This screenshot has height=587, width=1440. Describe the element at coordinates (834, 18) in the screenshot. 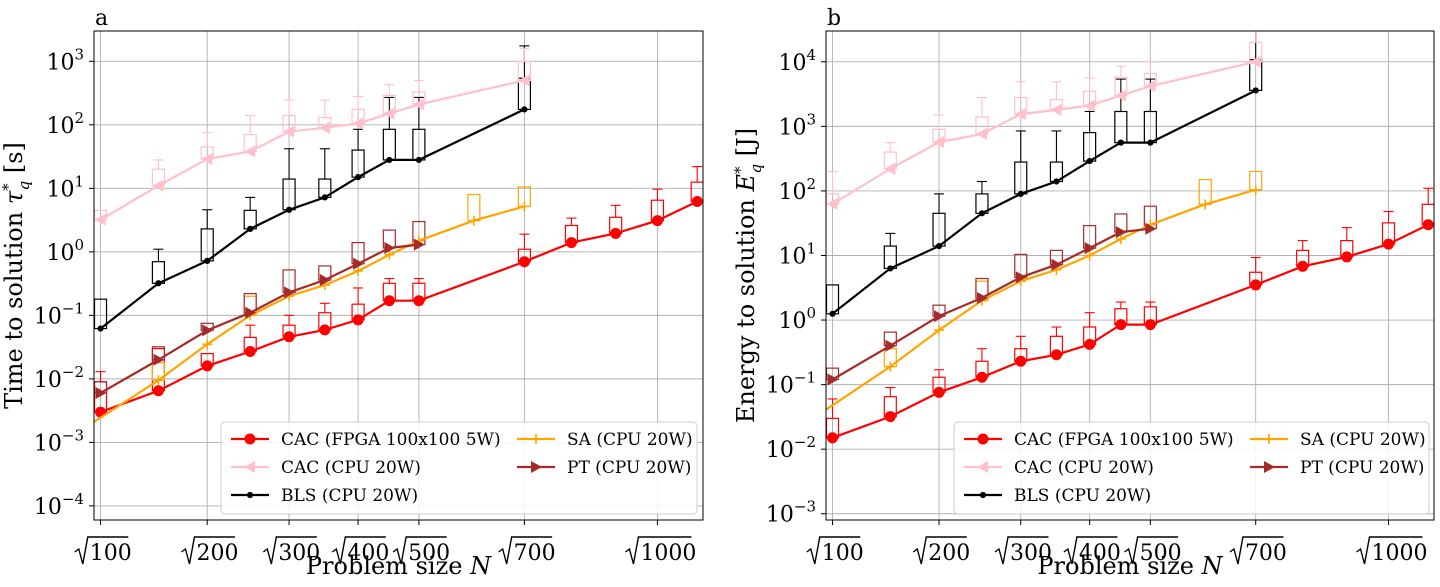

I see `panel-label: b` at that location.